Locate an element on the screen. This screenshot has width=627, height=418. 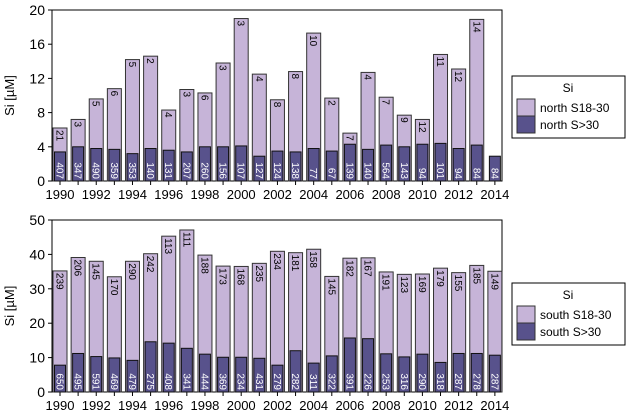
legend: Si south S18-30 south S>30 is located at coordinates (568, 314).